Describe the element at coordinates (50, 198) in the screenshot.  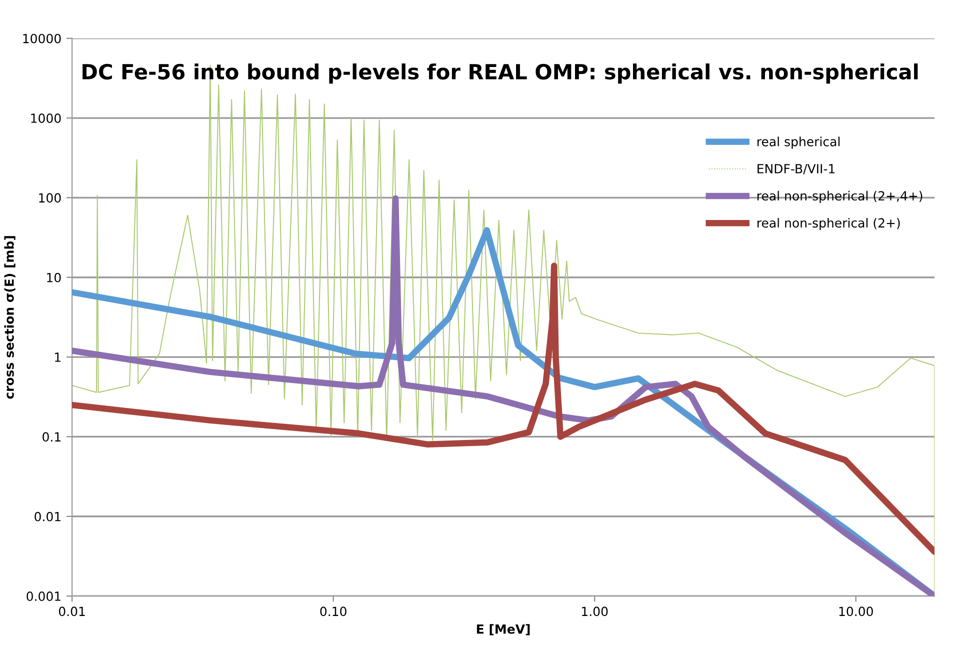
I see `y-tick-label: 100` at that location.